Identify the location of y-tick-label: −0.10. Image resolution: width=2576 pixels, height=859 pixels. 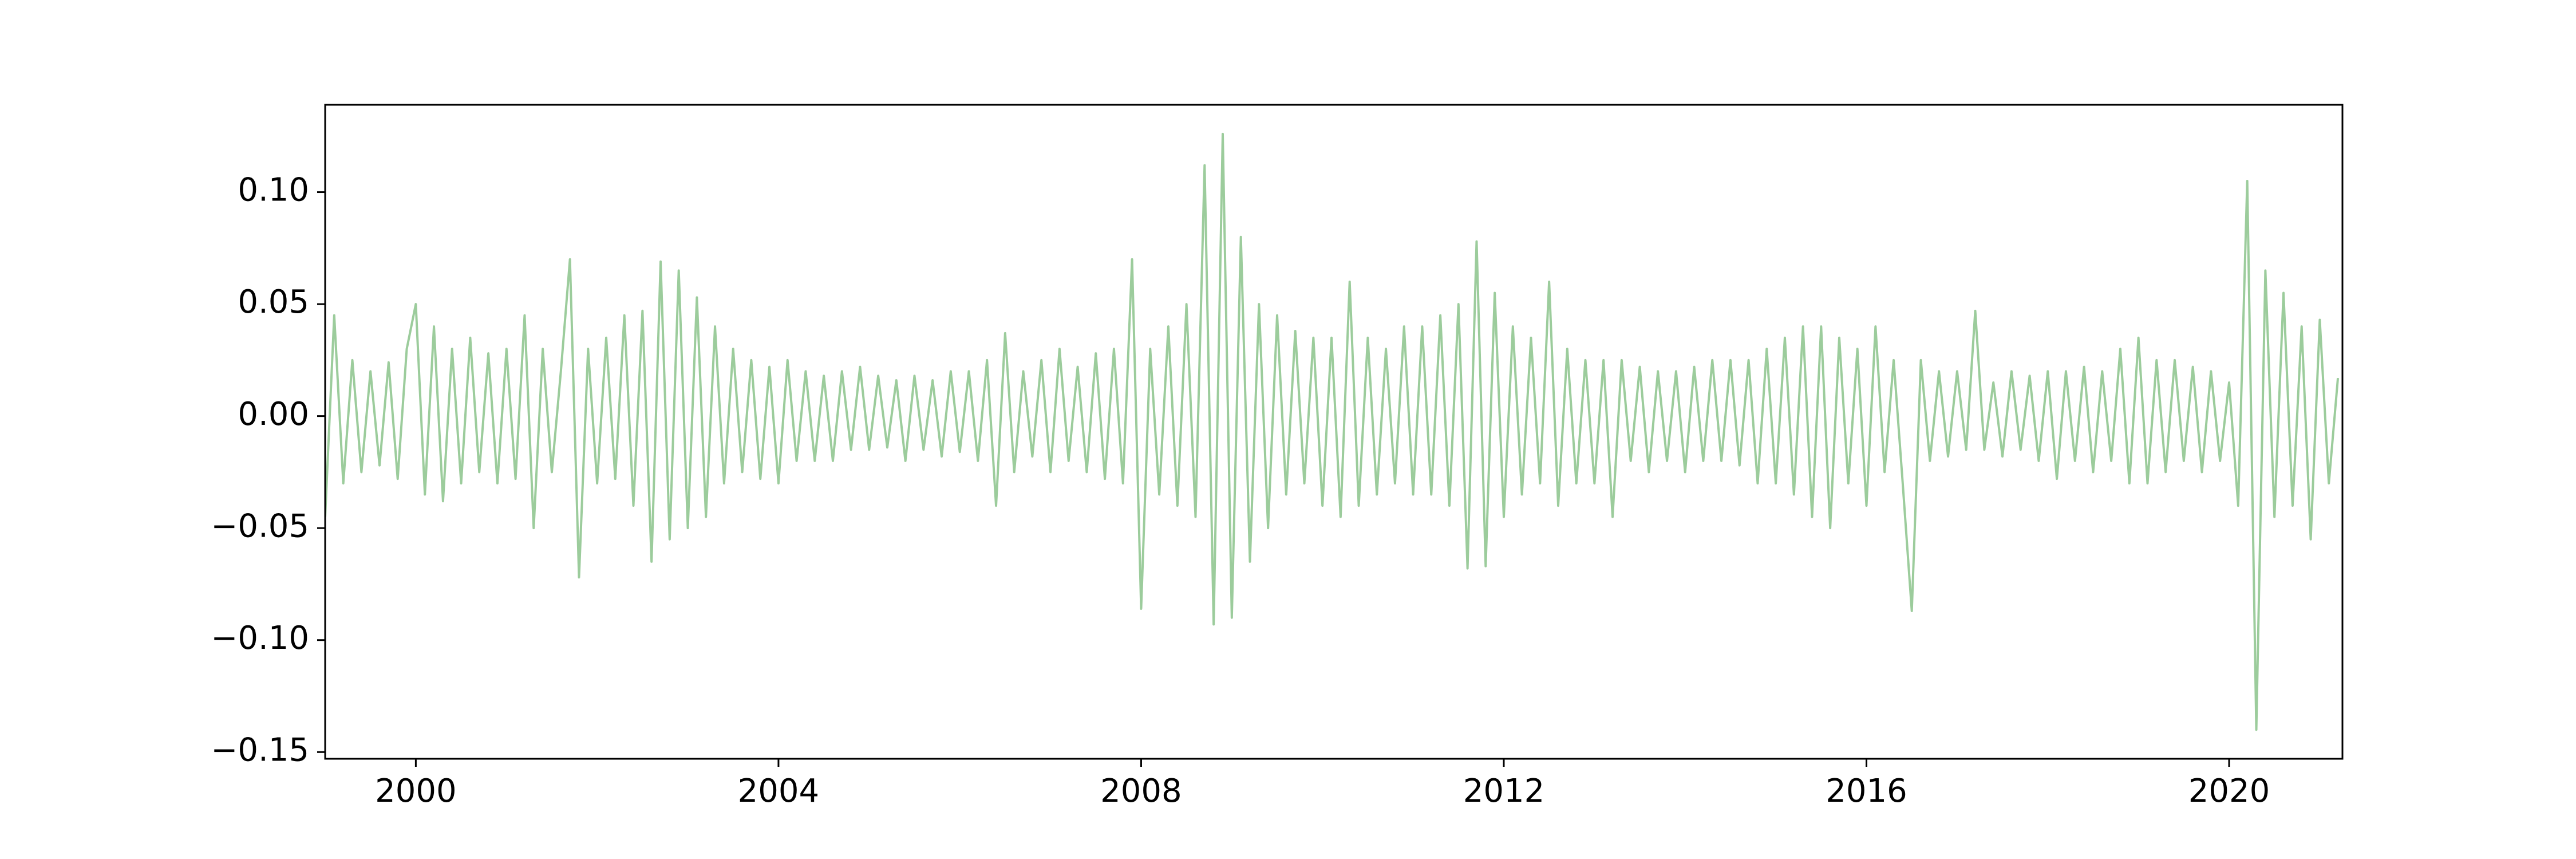
(260, 638).